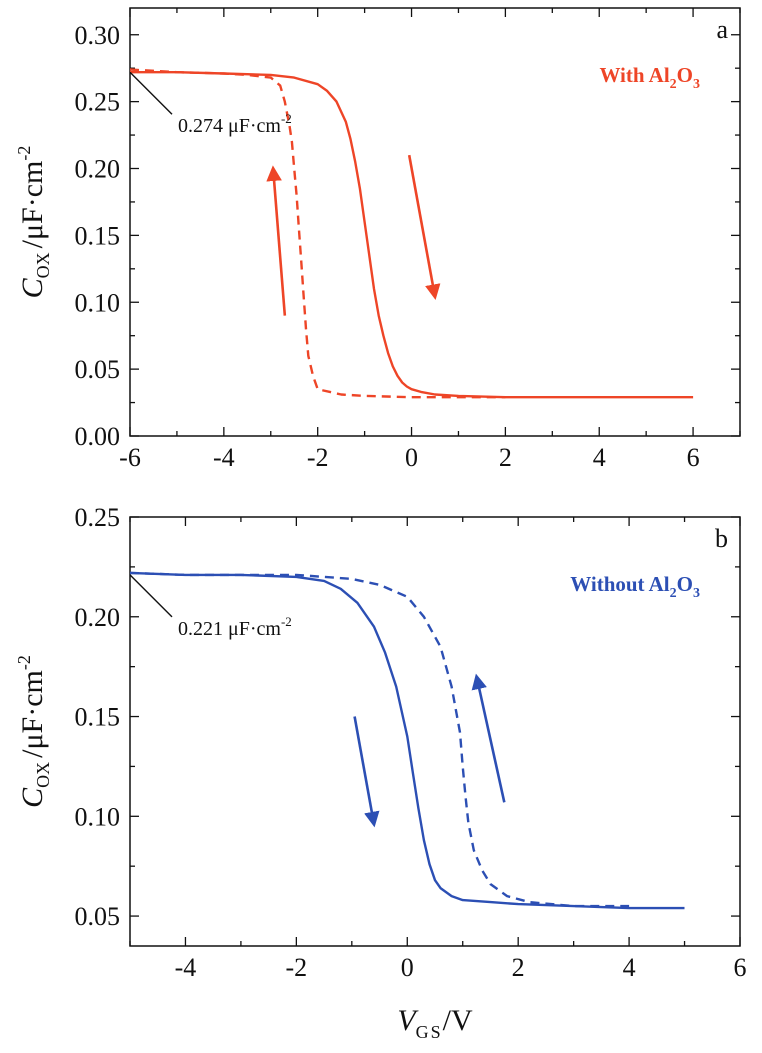 The width and height of the screenshot is (762, 1053). Describe the element at coordinates (130, 457) in the screenshot. I see `x-tick-label: -6` at that location.